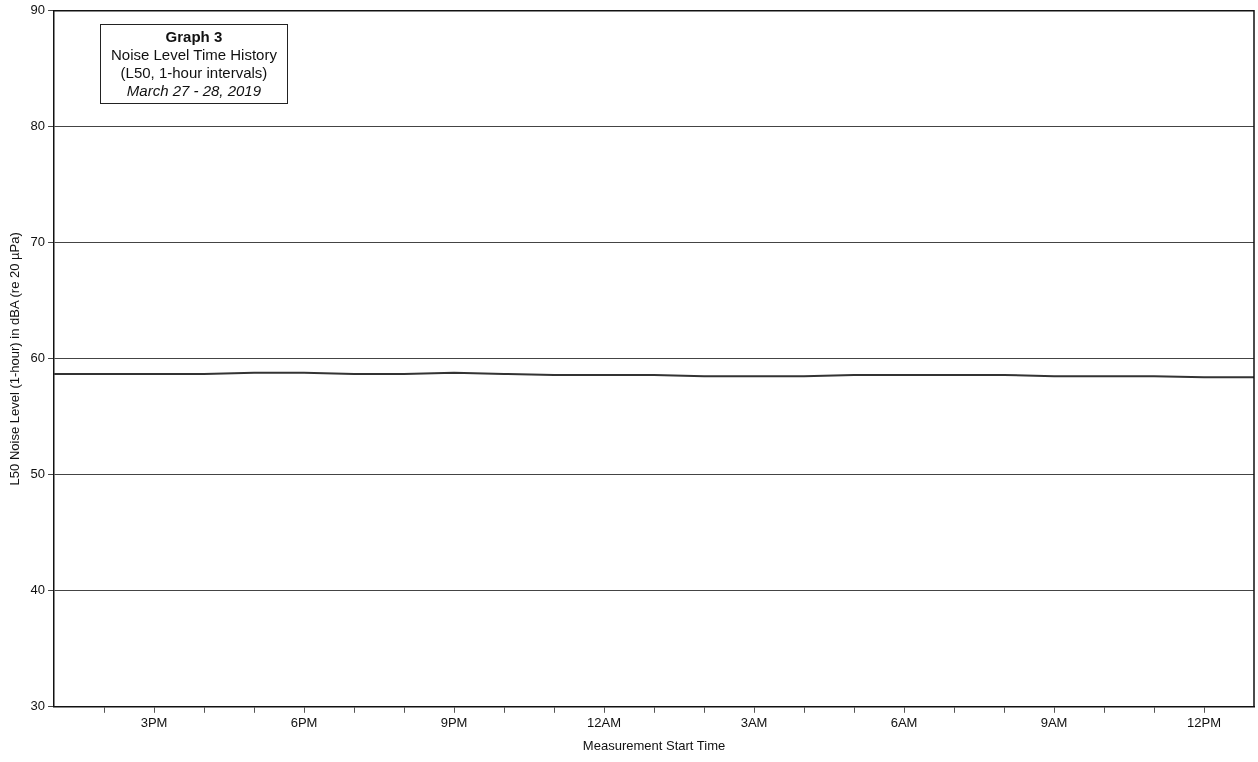  I want to click on x-tick-label: 6AM, so click(904, 723).